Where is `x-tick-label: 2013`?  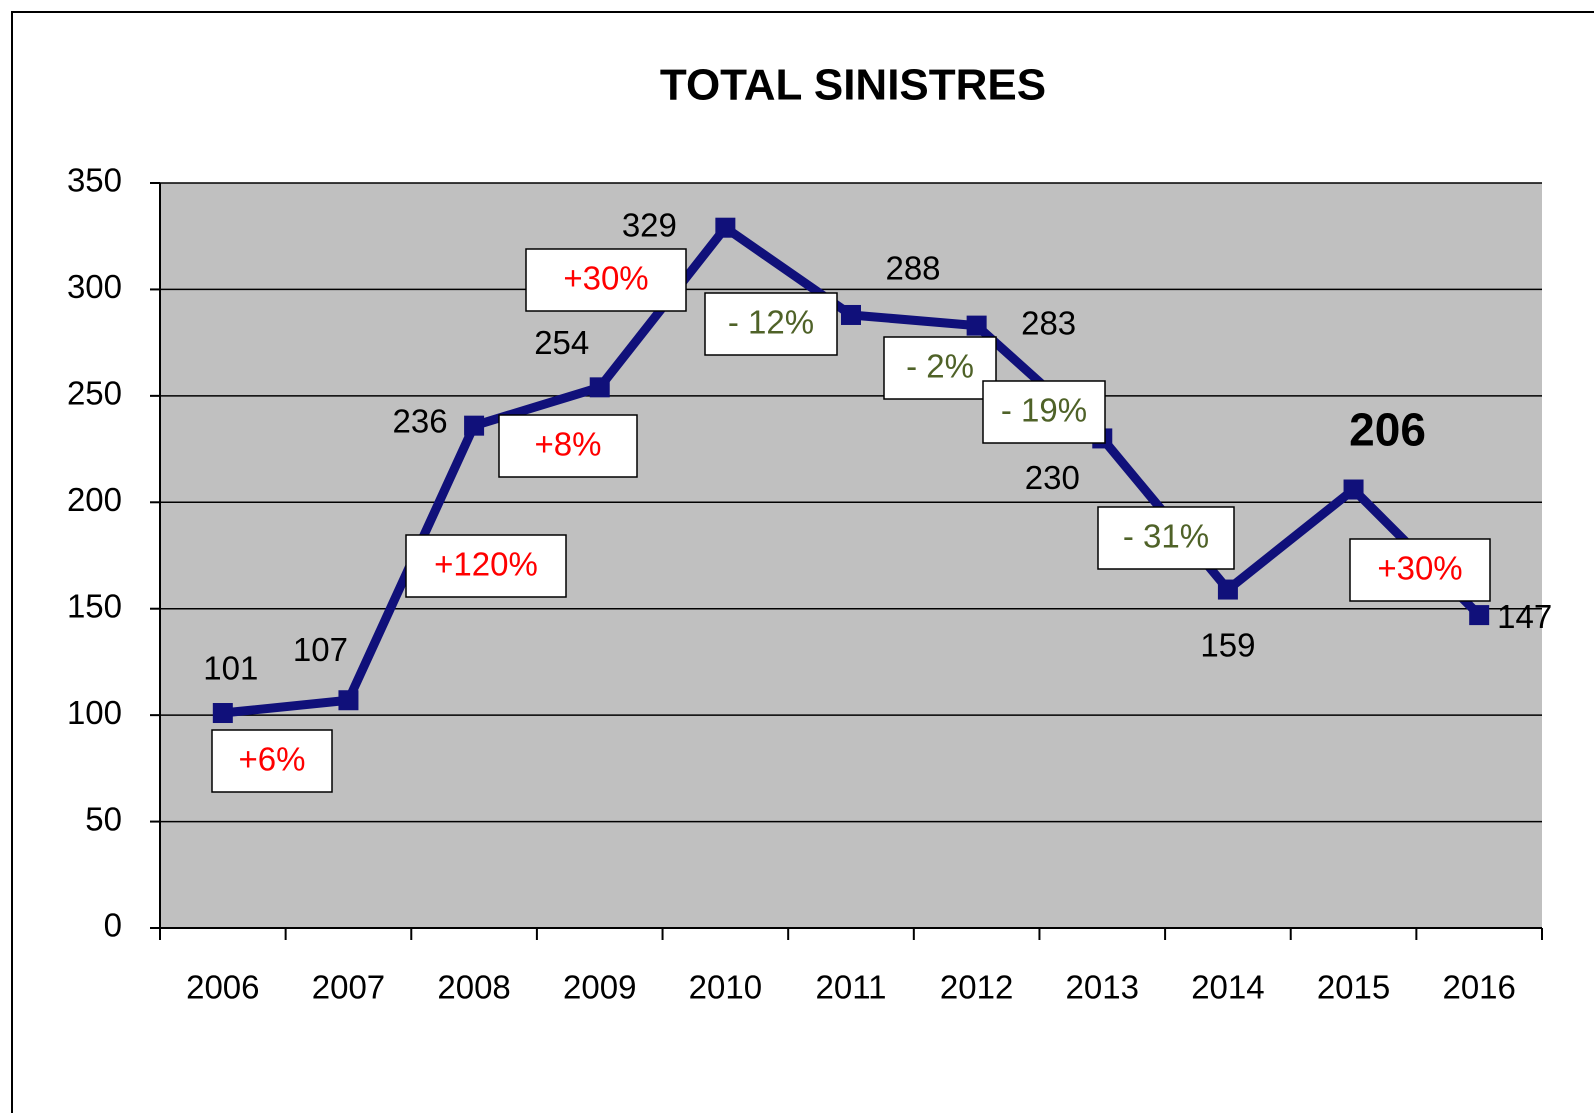
x-tick-label: 2013 is located at coordinates (1102, 987).